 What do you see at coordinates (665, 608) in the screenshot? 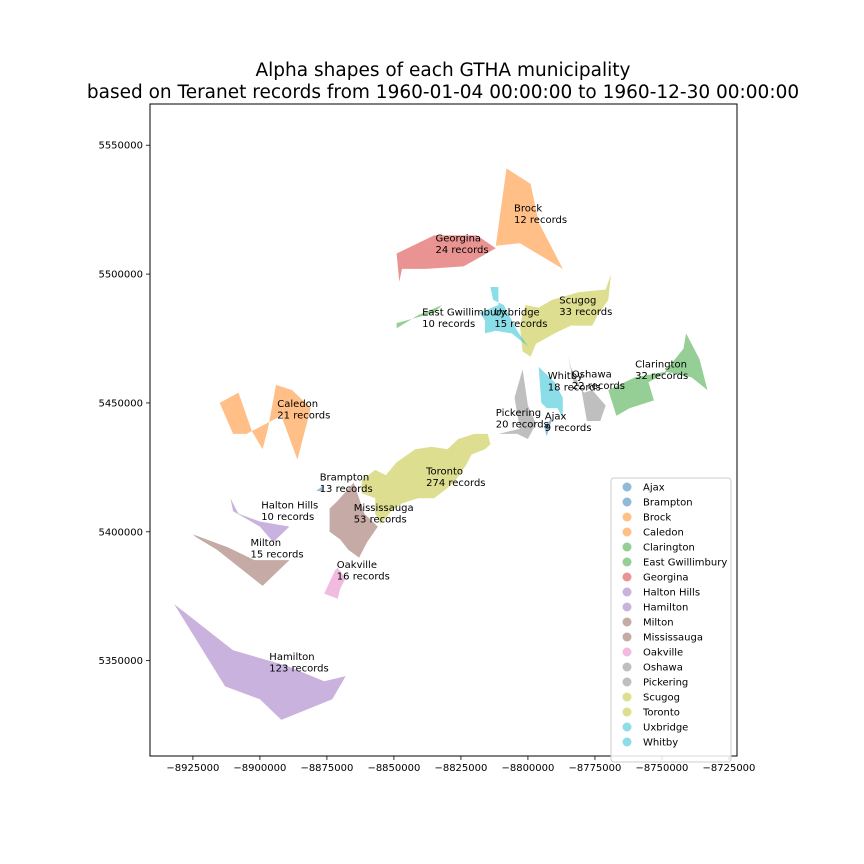
I see `legend-label-hamilton: Hamilton` at bounding box center [665, 608].